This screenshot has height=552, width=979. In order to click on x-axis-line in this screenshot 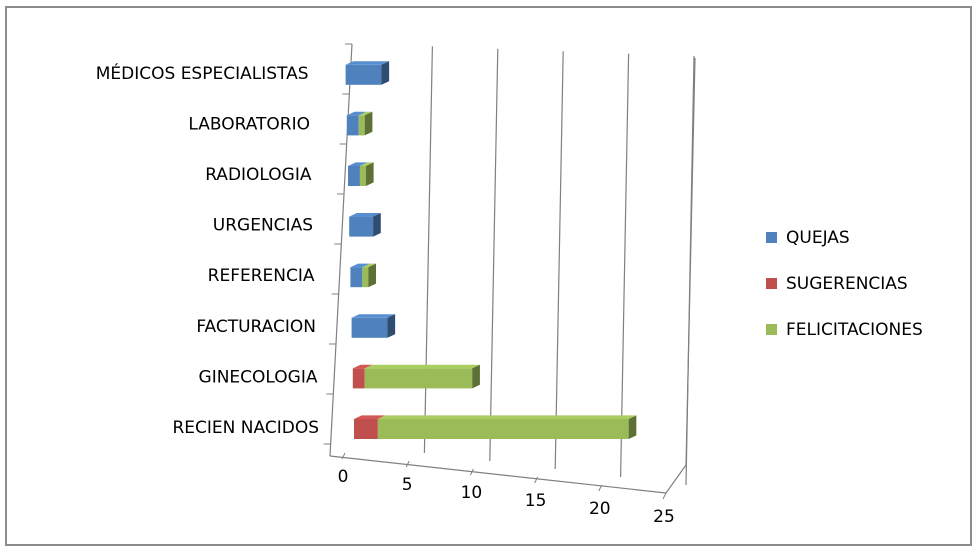, I will do `click(498, 474)`.